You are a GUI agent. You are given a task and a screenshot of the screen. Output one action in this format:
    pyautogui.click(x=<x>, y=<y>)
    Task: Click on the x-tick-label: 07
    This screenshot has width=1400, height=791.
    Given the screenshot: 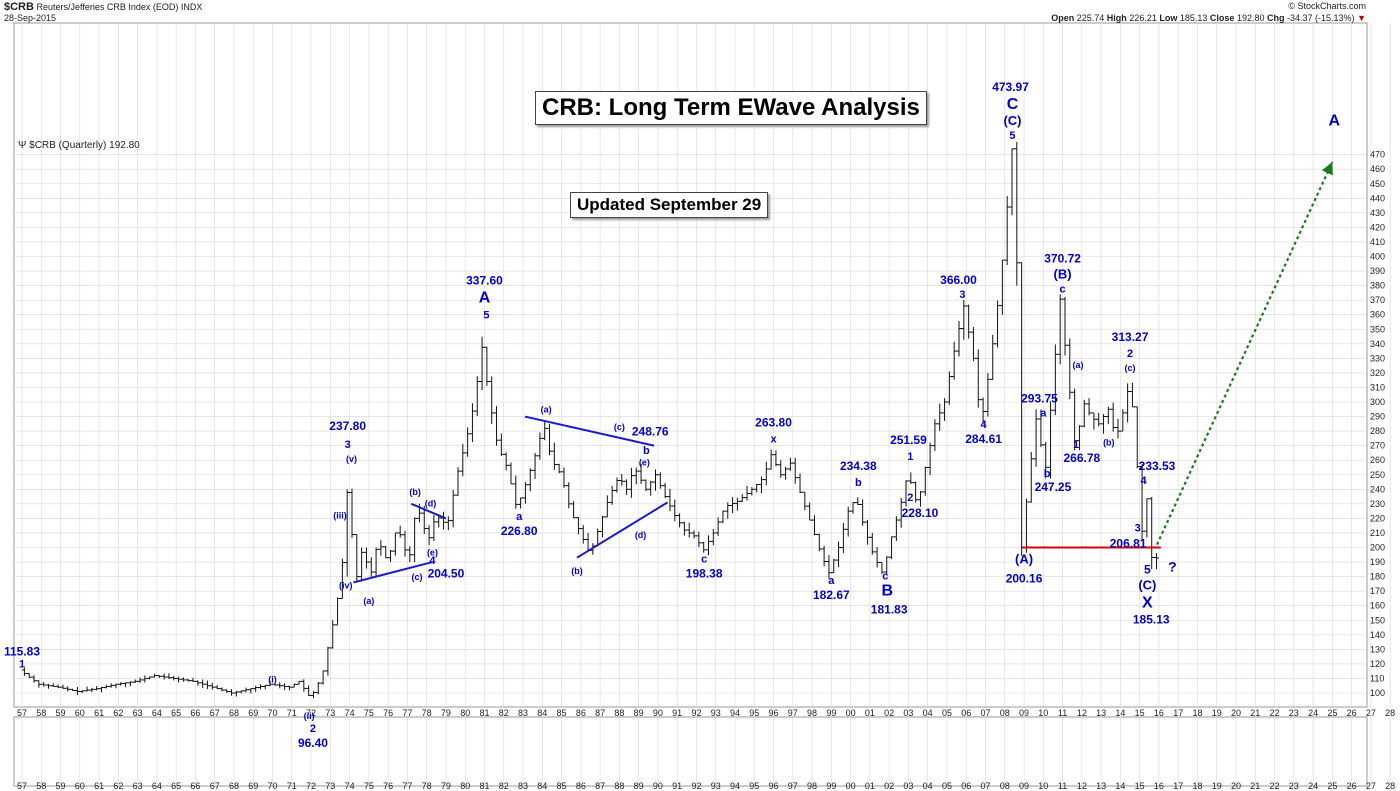 What is the action you would take?
    pyautogui.click(x=985, y=713)
    